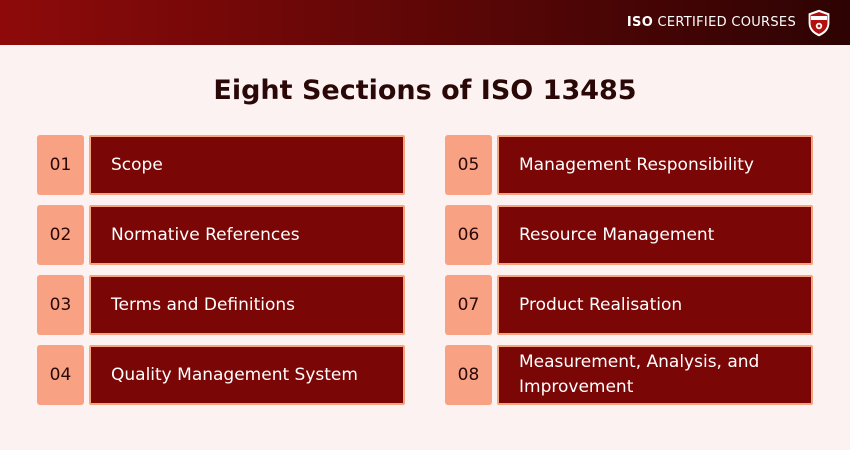  I want to click on section-item: 02 Normative References, so click(221, 235).